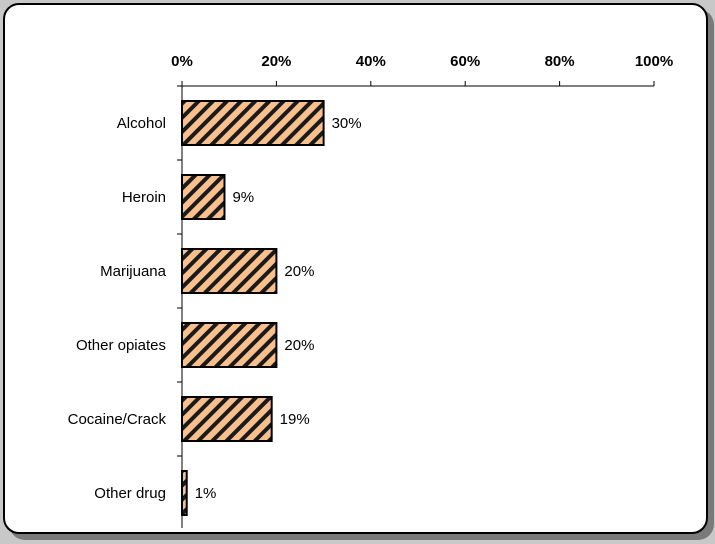 This screenshot has height=544, width=715. What do you see at coordinates (243, 197) in the screenshot?
I see `value-label: 9%` at bounding box center [243, 197].